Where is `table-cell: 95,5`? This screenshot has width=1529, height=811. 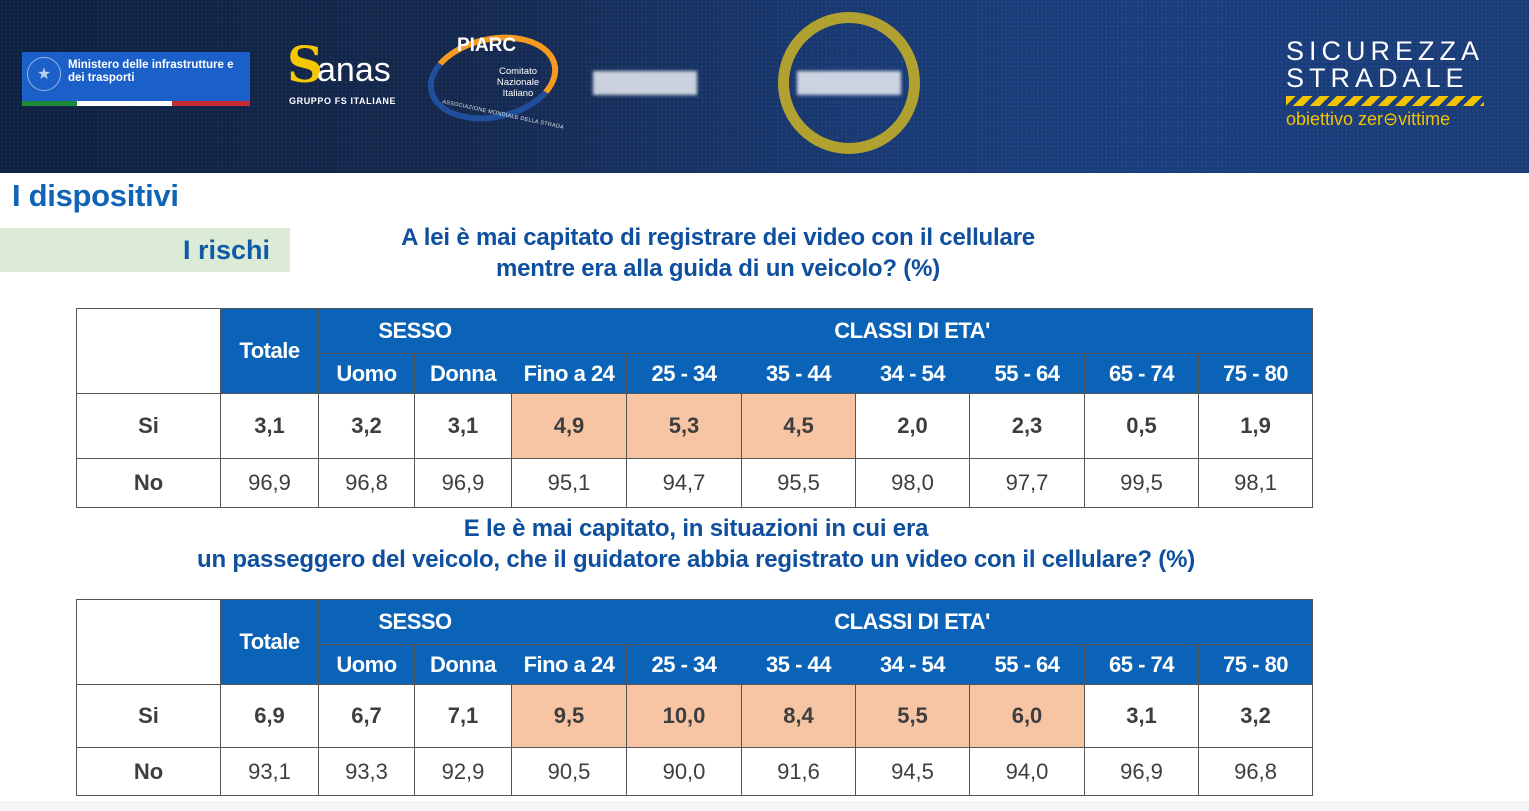 table-cell: 95,5 is located at coordinates (798, 483).